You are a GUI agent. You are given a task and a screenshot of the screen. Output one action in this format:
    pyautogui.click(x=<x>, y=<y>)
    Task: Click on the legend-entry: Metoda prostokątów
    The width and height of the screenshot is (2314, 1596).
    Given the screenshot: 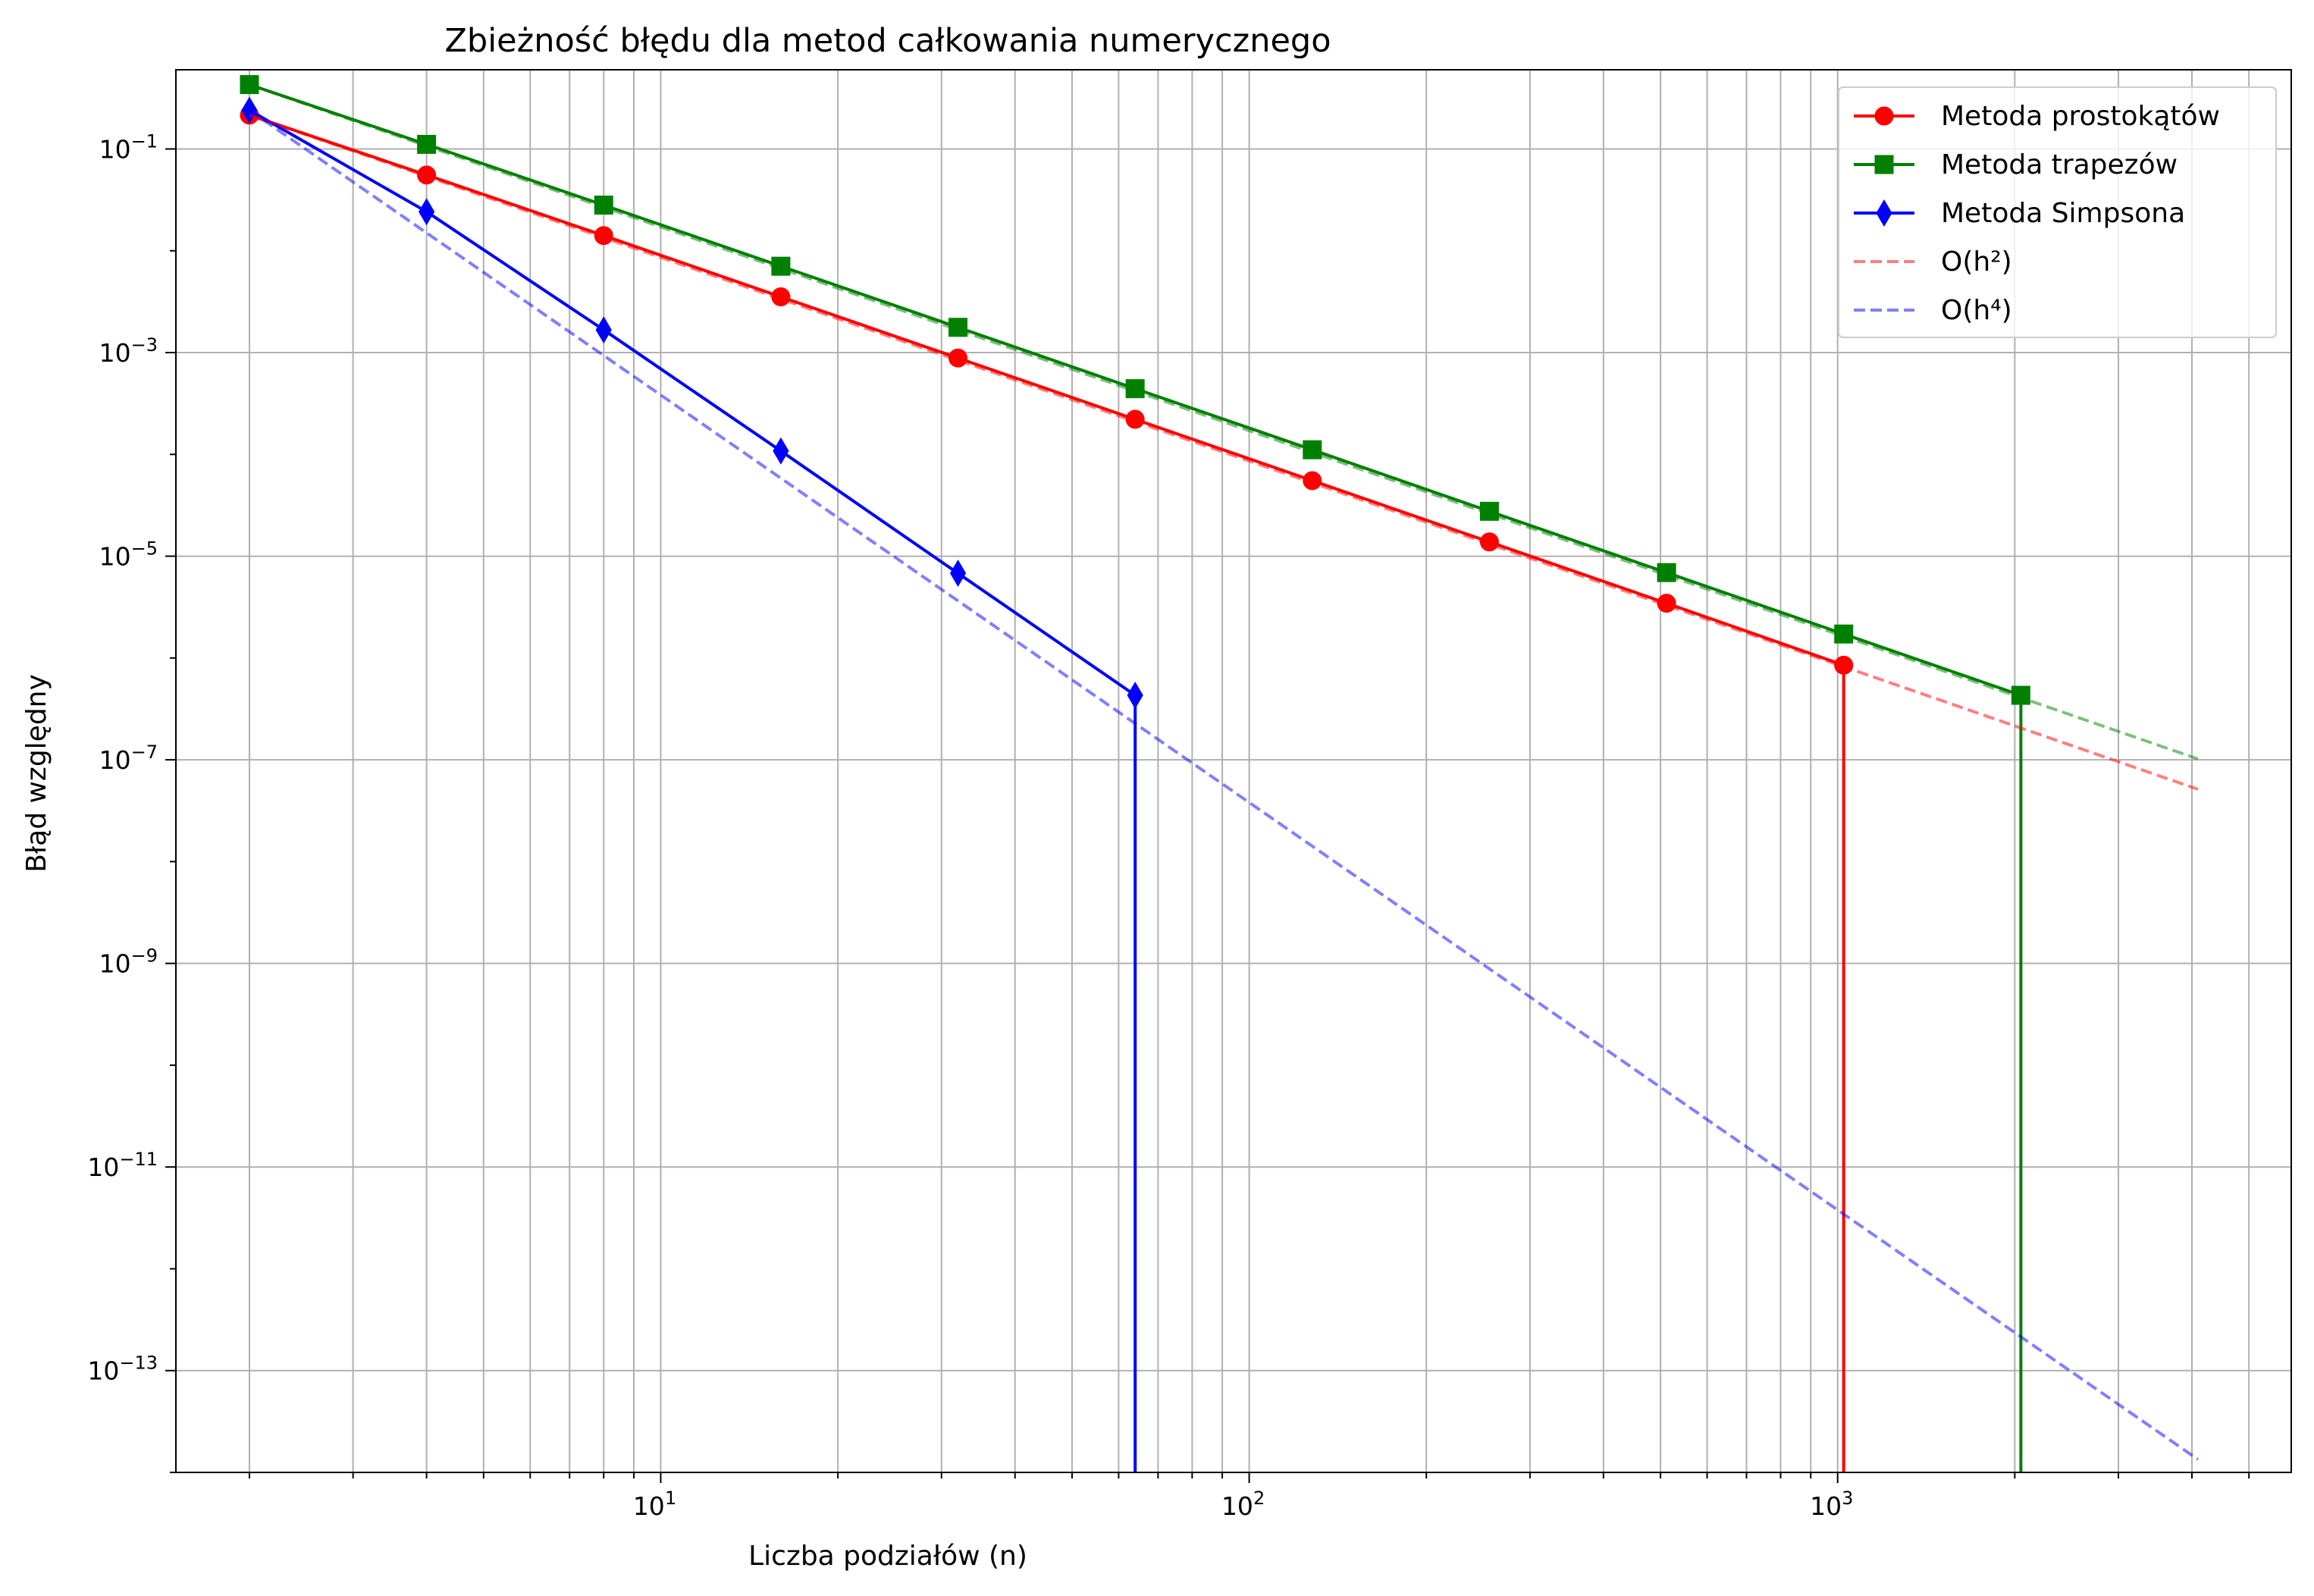 What is the action you would take?
    pyautogui.click(x=2037, y=116)
    